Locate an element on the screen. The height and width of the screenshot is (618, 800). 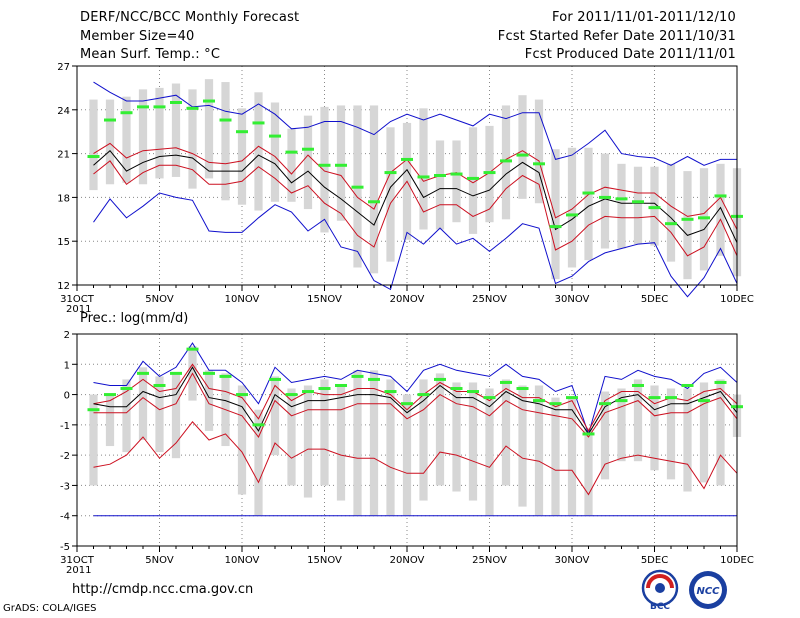
precip-y-tick-label: 0 is located at coordinates (67, 396).